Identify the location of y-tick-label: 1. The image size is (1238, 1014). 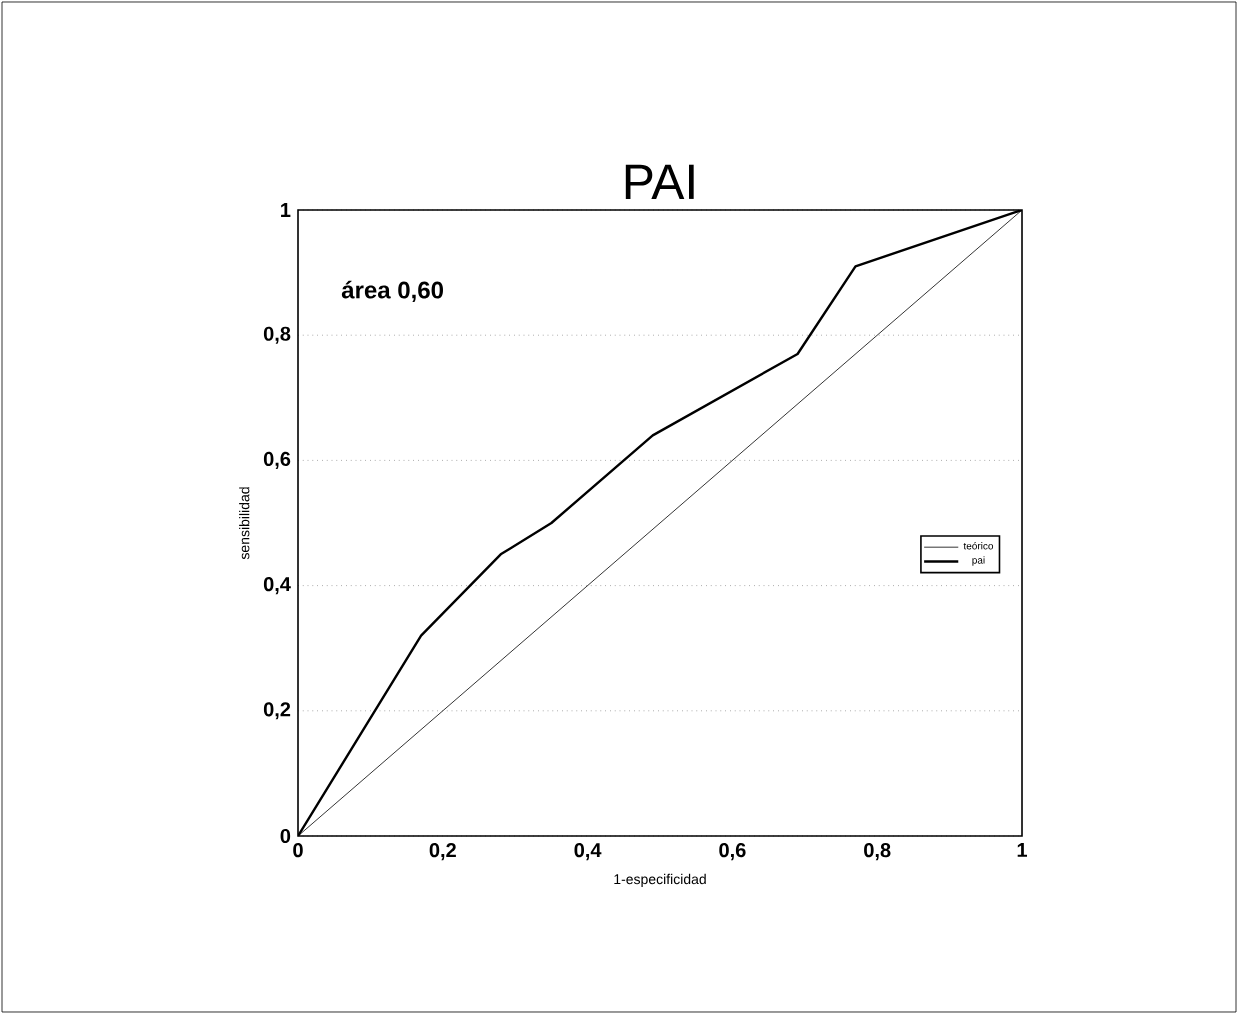
(286, 210).